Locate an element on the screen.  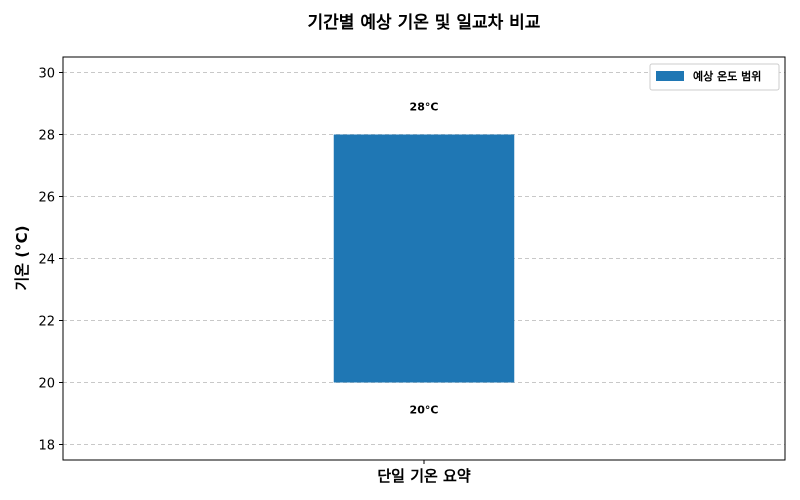
legend: 예상 온도 범위 is located at coordinates (714, 77).